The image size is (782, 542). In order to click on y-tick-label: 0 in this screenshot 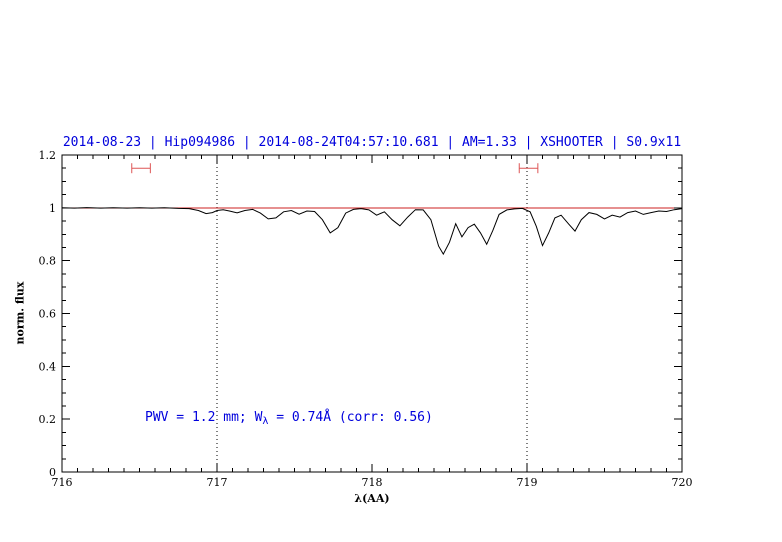, I will do `click(52, 472)`.